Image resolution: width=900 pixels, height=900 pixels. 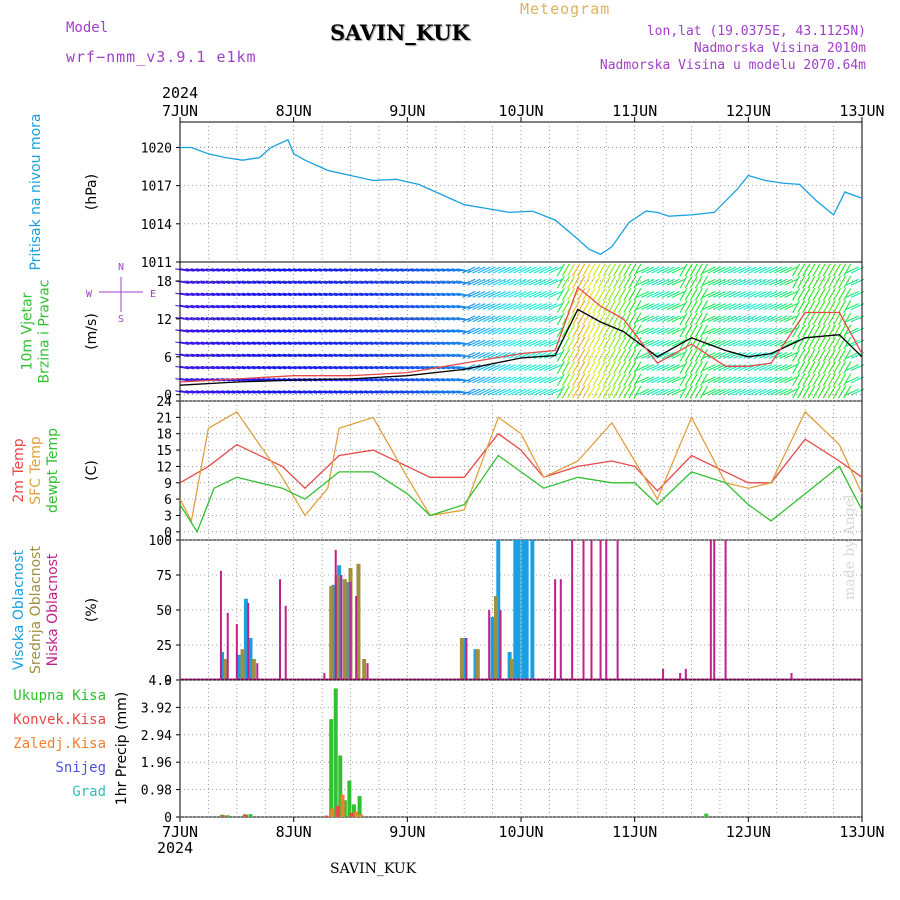 What do you see at coordinates (53, 609) in the screenshot?
I see `side-label-clouds-2: Niska Oblacnost` at bounding box center [53, 609].